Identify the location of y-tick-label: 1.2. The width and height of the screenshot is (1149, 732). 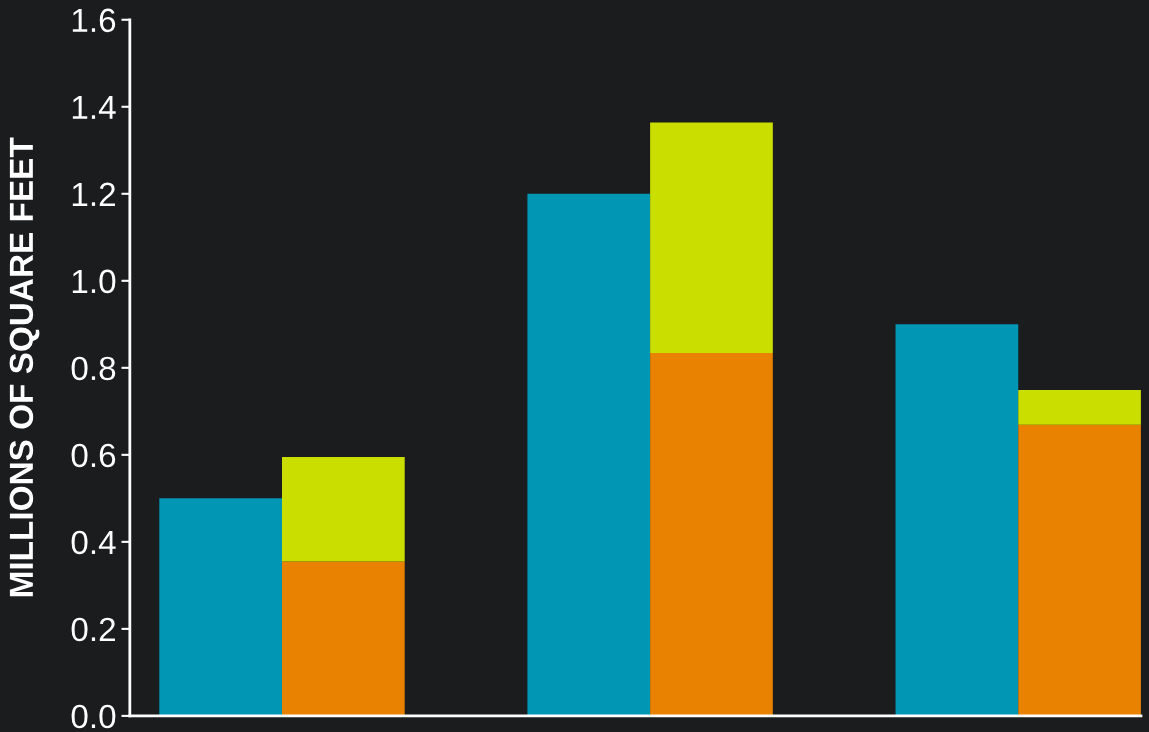
(93, 194).